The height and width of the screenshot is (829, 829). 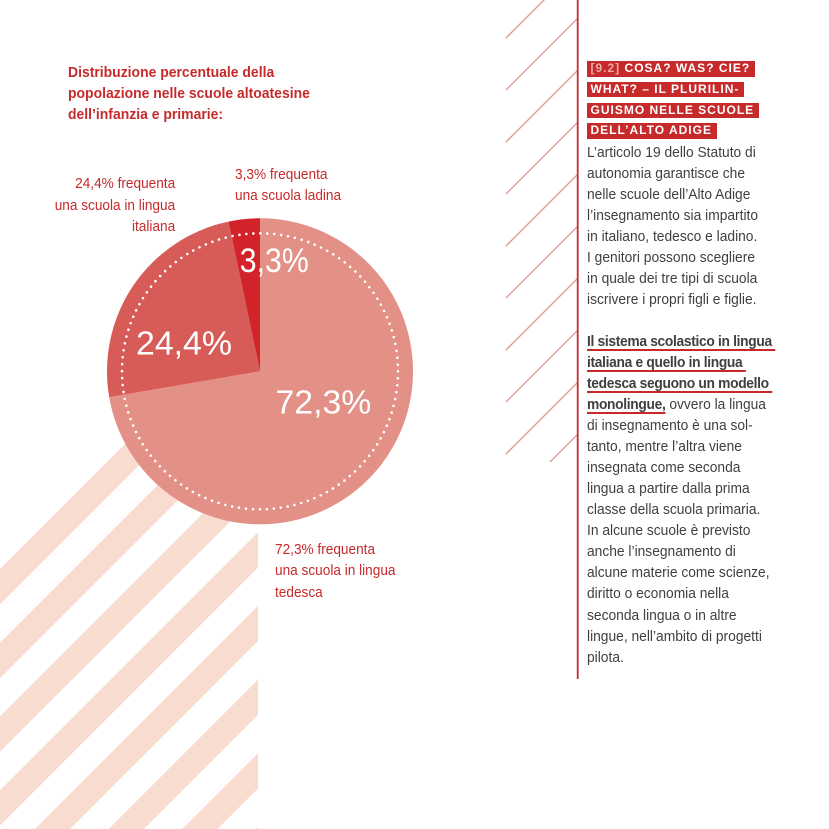 I want to click on svg-text: 24,4%, so click(x=184, y=344).